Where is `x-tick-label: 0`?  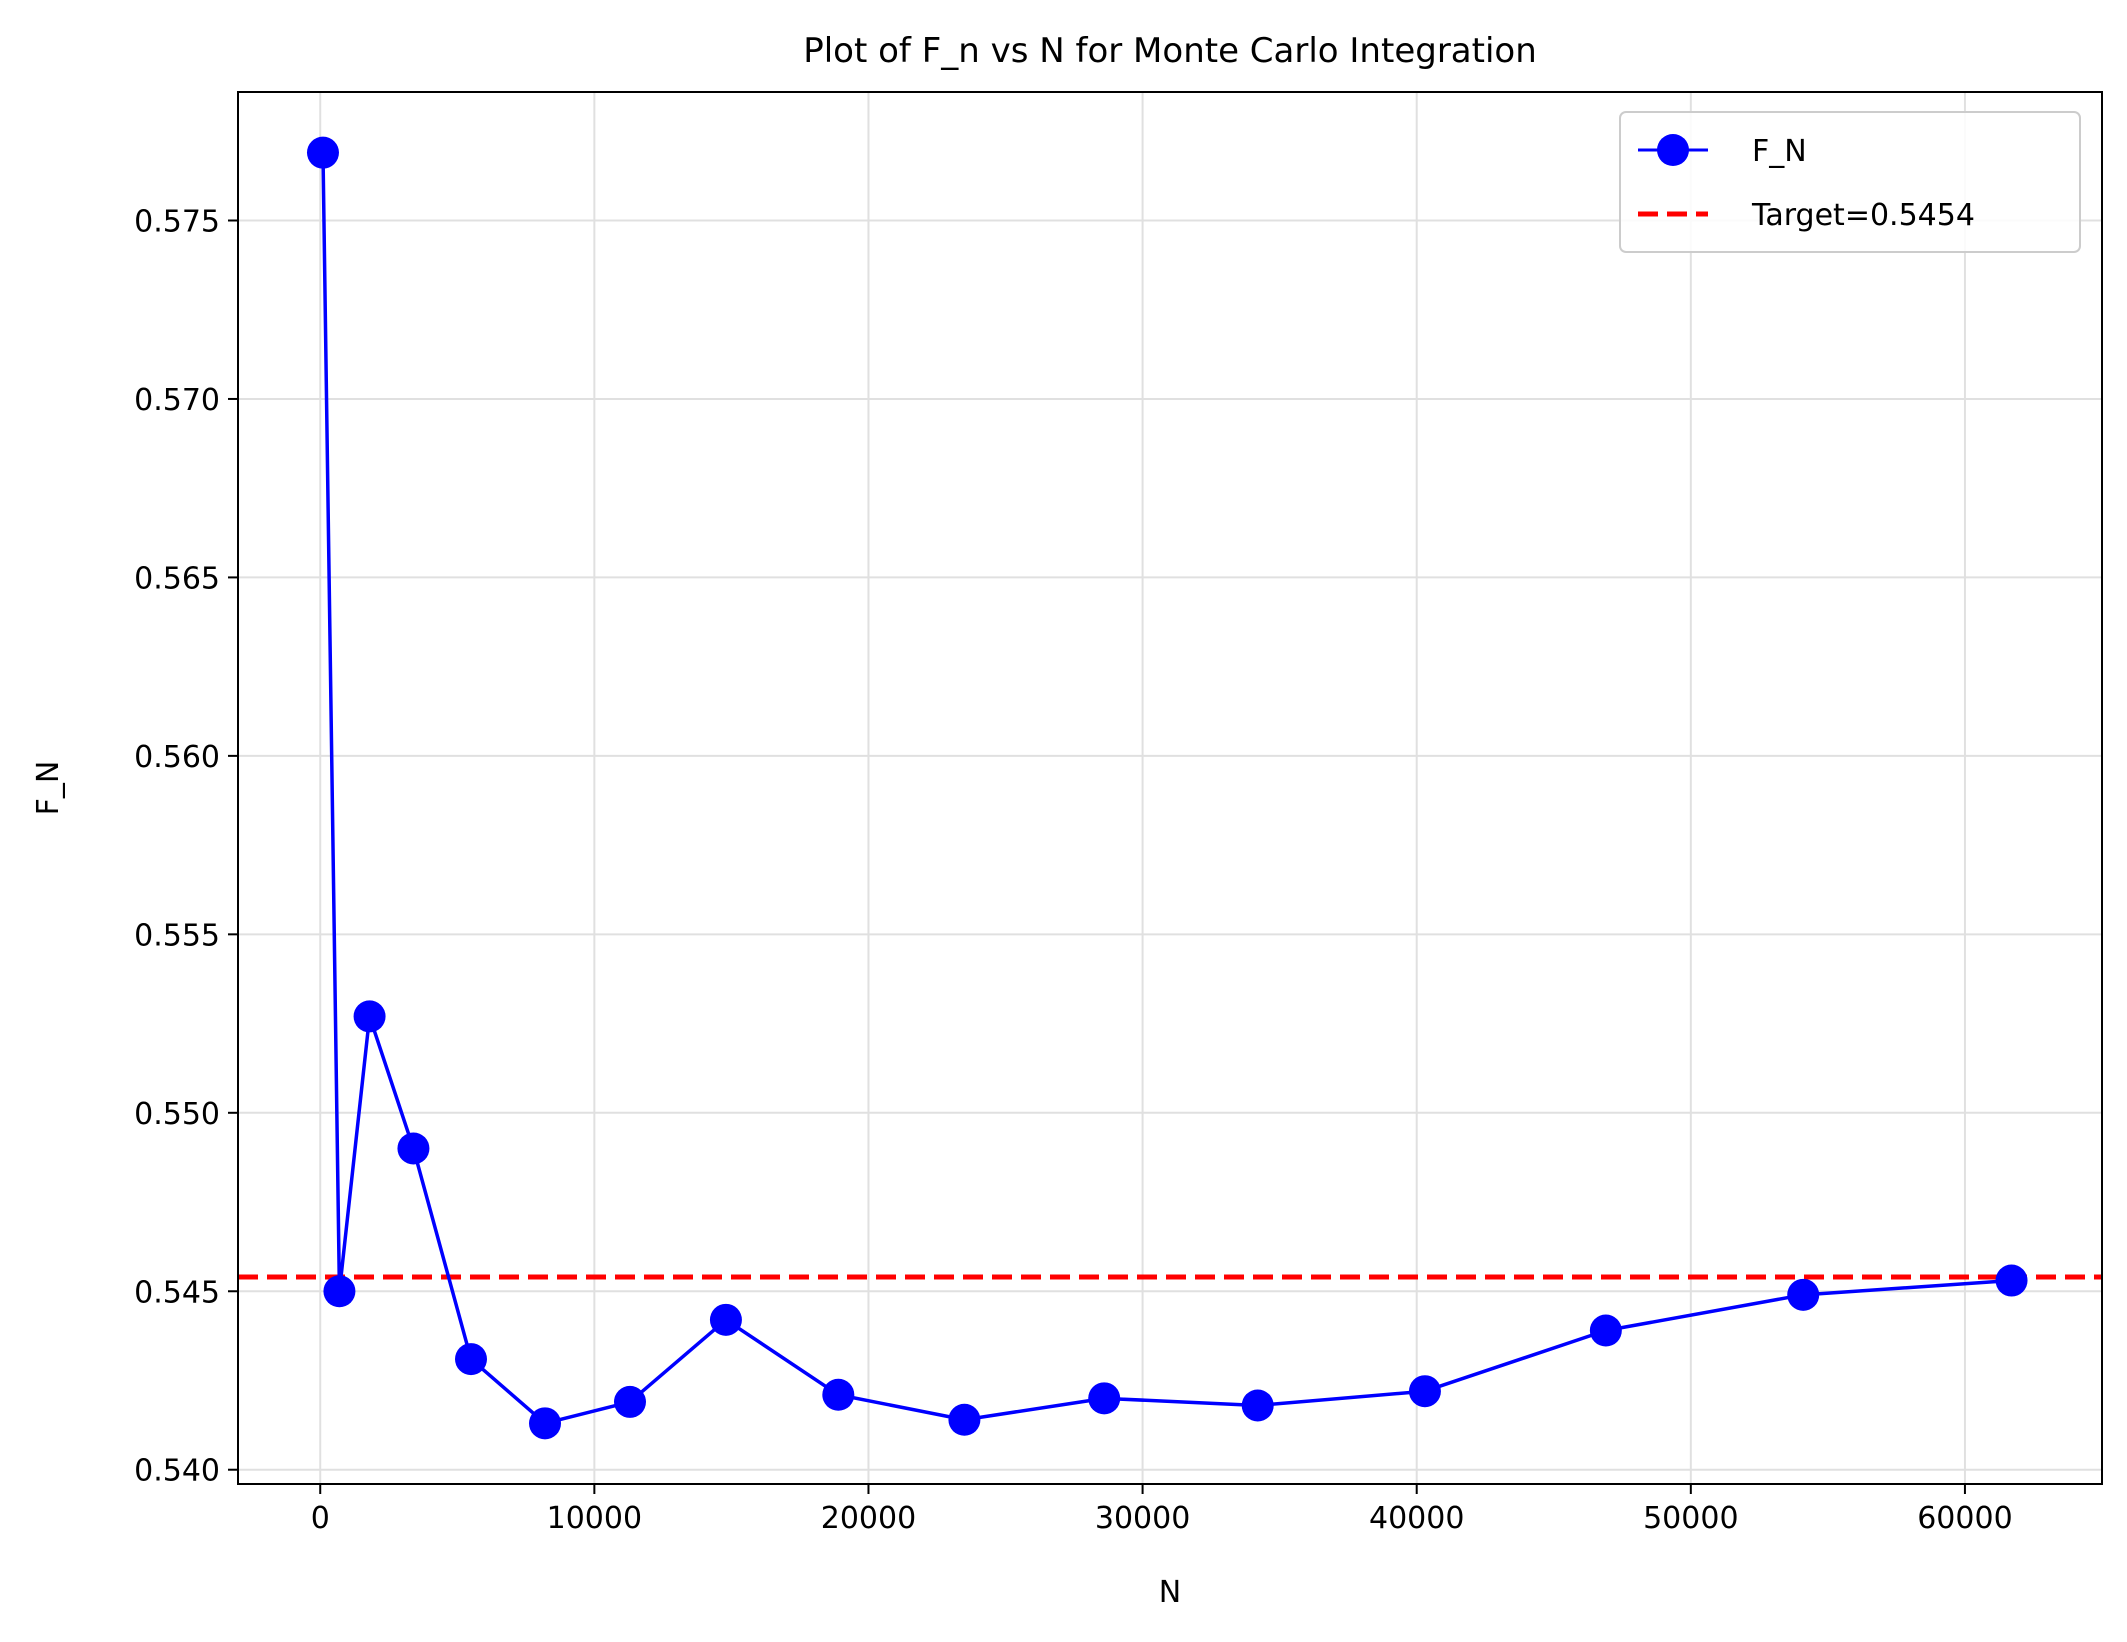 x-tick-label: 0 is located at coordinates (320, 1518).